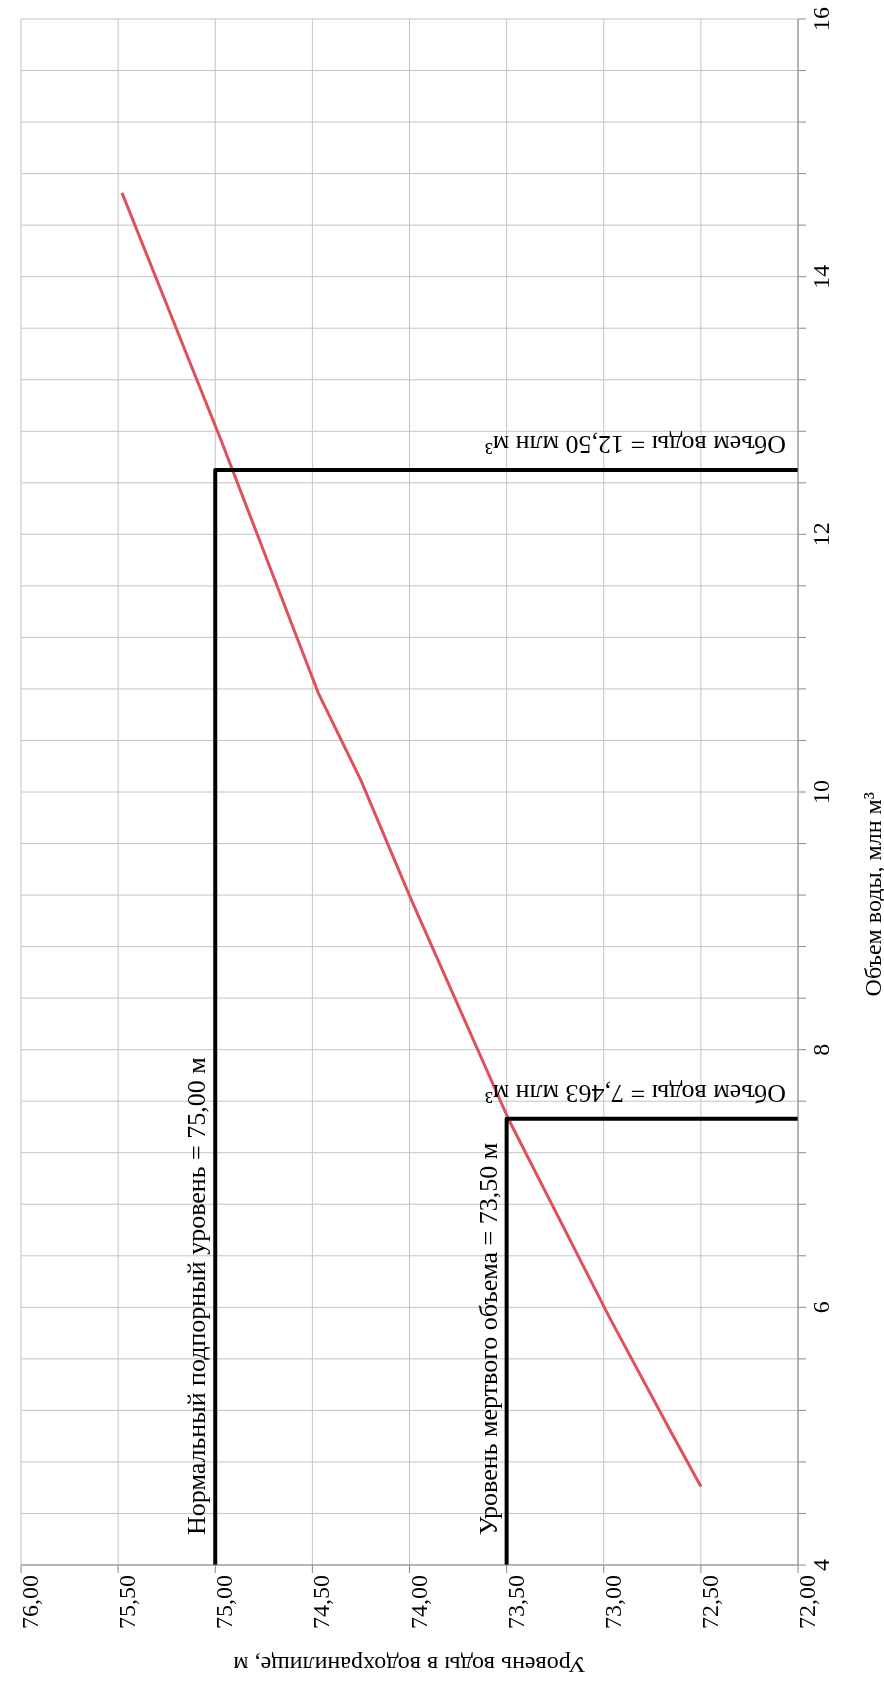 This screenshot has width=884, height=1691. I want to click on x-tick-label: 75,00, so click(224, 1602).